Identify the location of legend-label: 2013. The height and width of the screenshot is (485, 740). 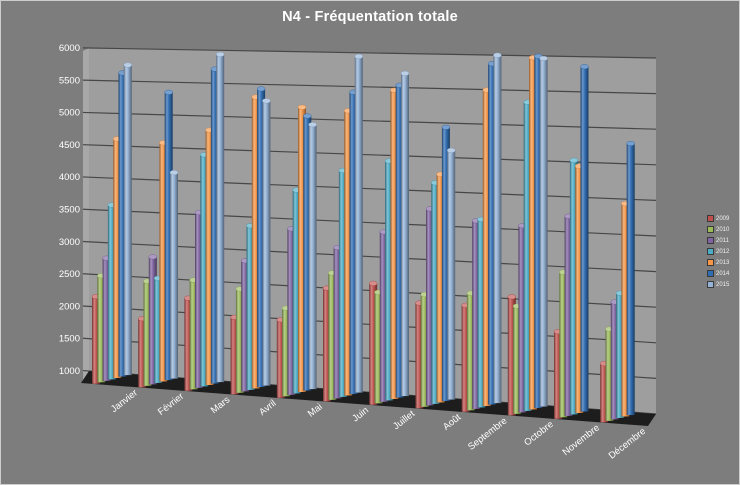
(723, 262).